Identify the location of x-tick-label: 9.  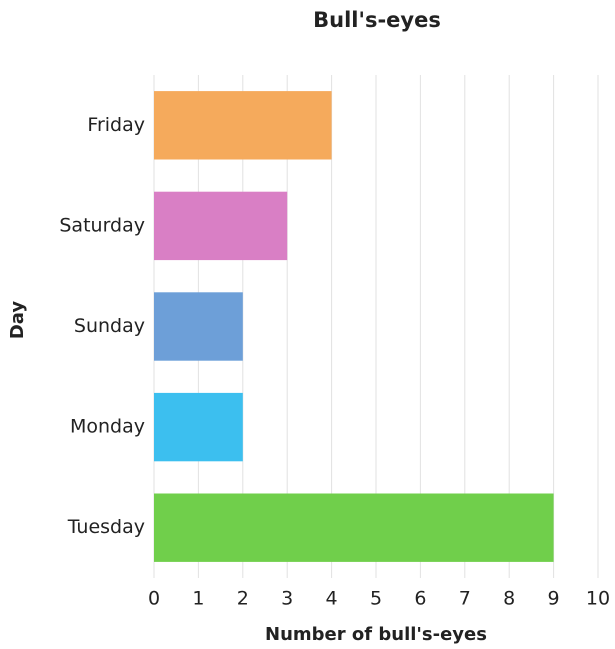
(554, 599).